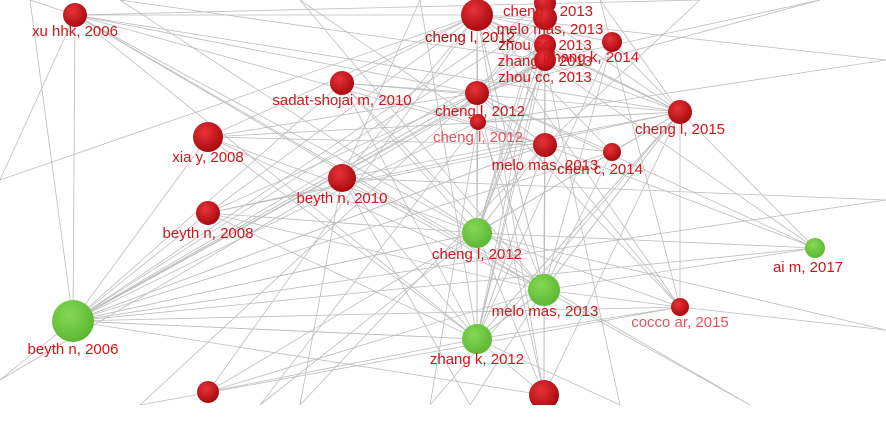 Image resolution: width=886 pixels, height=434 pixels. Describe the element at coordinates (208, 233) in the screenshot. I see `node-label: beyth n, 2008` at that location.